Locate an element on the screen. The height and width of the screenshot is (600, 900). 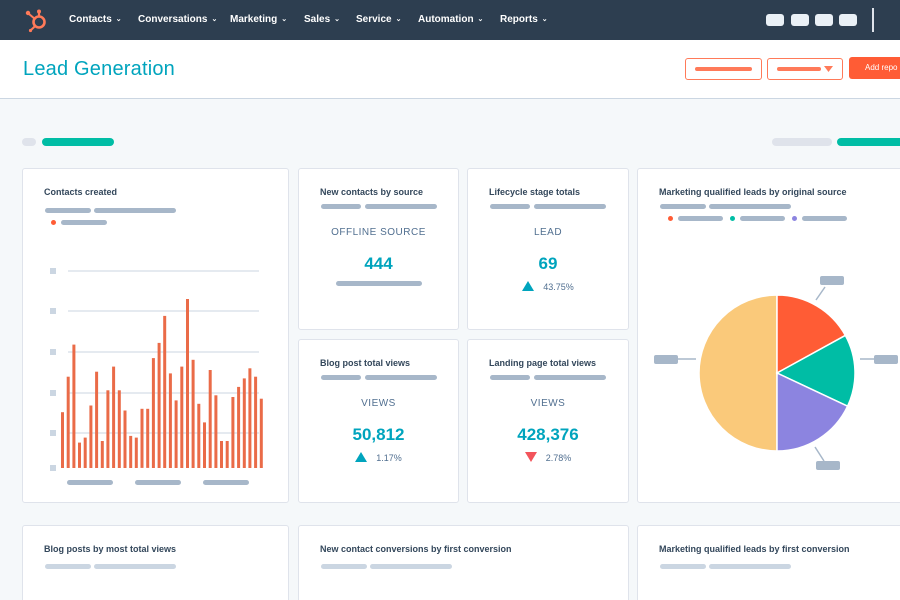
trend-up-icon is located at coordinates (528, 286).